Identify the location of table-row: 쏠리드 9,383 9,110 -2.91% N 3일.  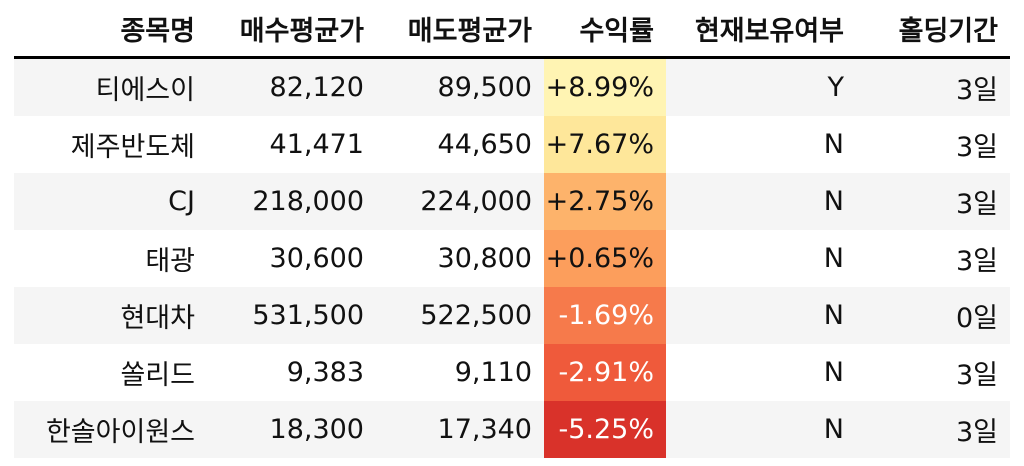
(512, 372).